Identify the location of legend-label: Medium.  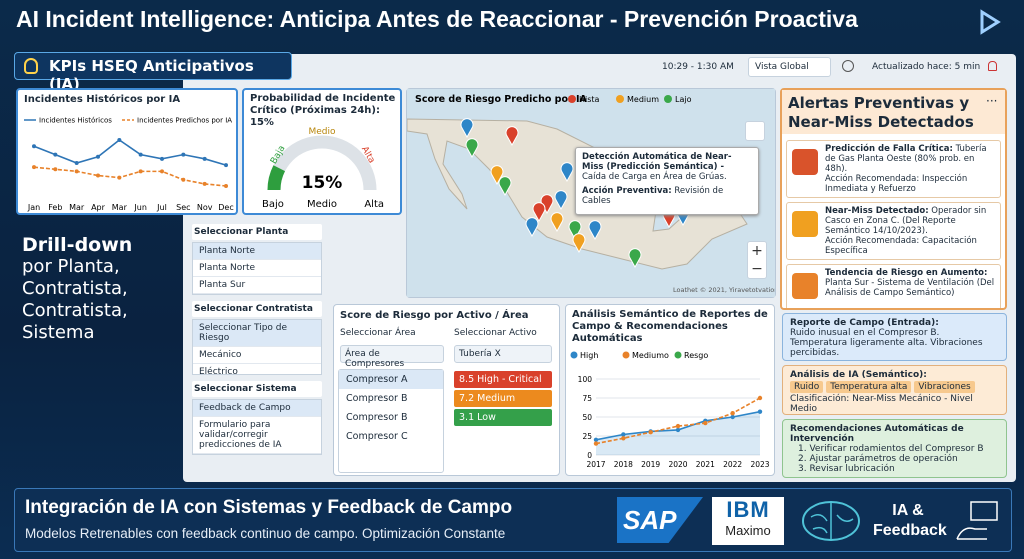
(643, 99).